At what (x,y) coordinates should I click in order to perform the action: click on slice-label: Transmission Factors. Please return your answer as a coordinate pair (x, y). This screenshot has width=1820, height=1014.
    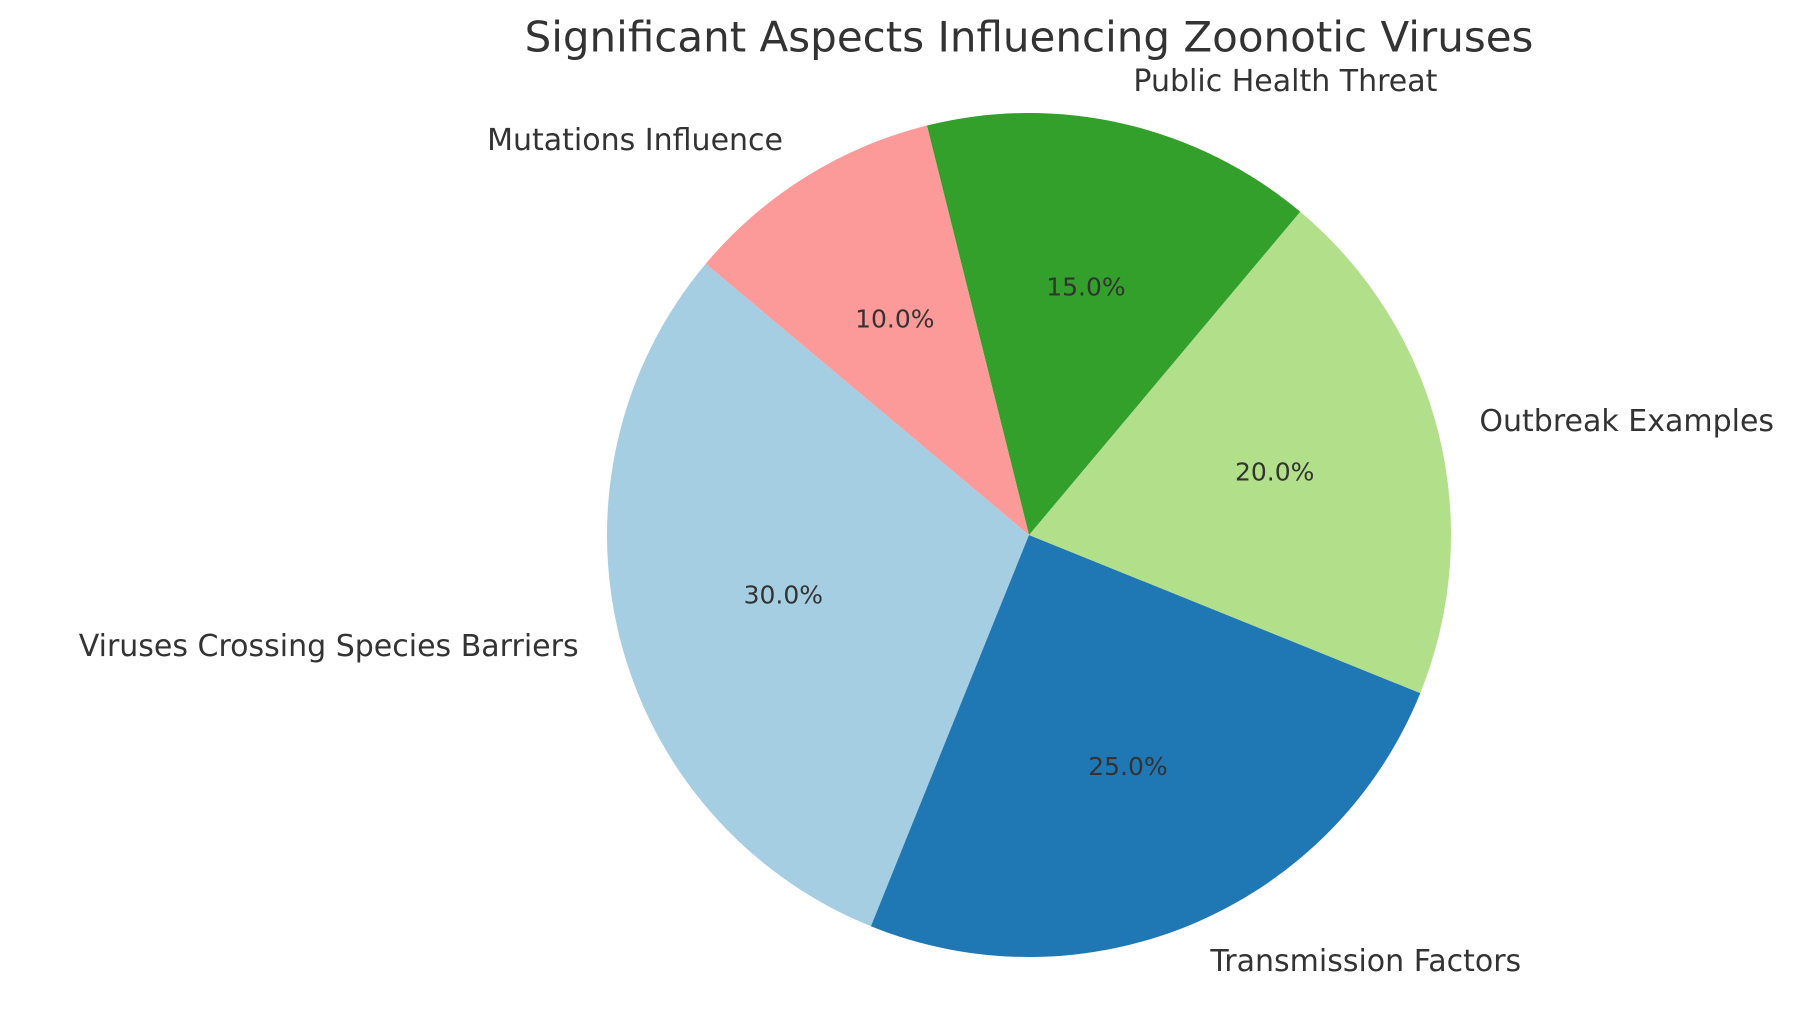
    Looking at the image, I should click on (1365, 961).